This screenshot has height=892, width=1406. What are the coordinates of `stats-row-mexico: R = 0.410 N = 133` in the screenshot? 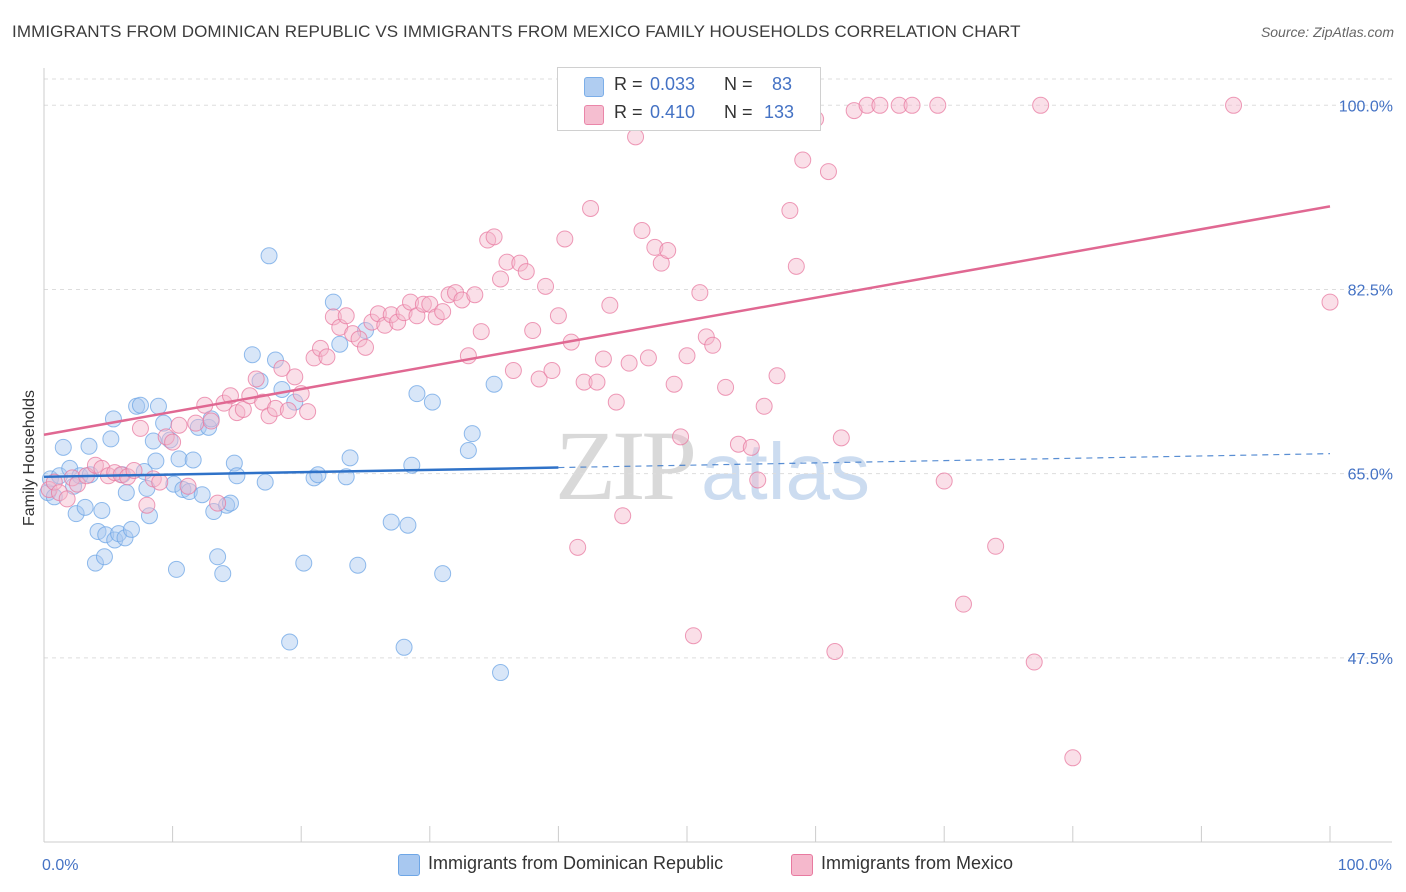 It's located at (689, 114).